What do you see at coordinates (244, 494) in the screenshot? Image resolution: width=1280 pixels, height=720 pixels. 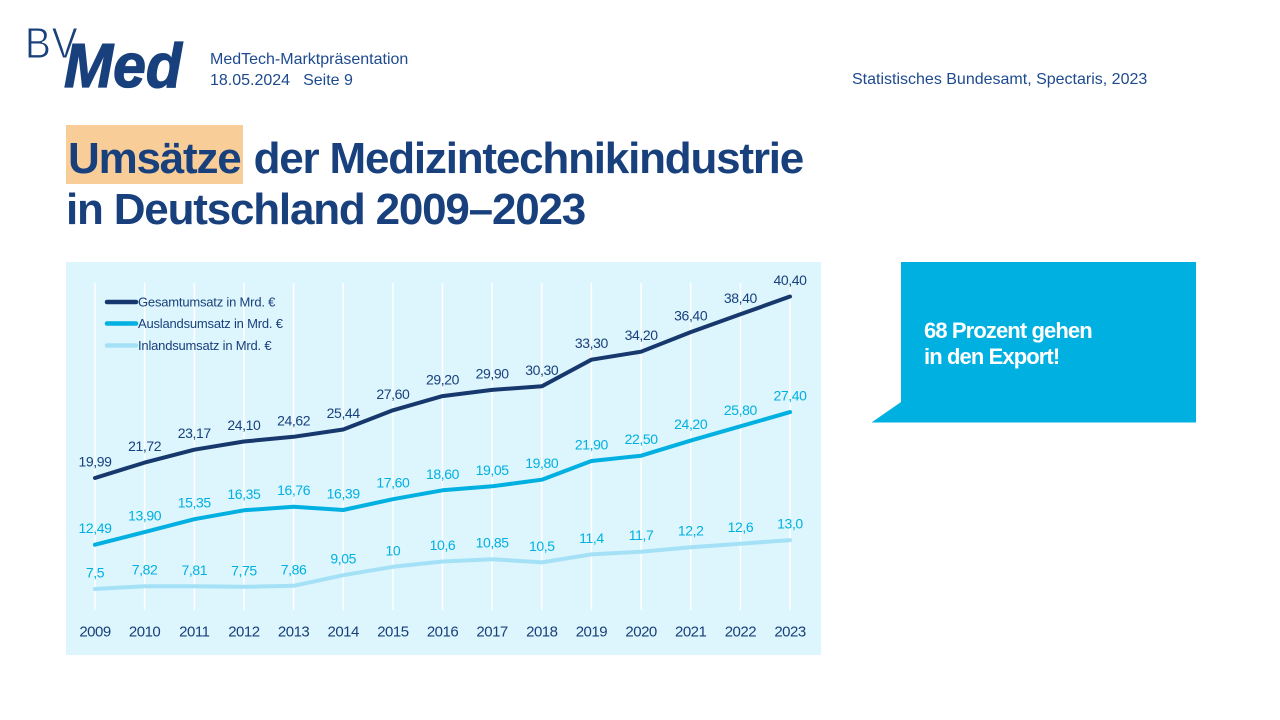 I see `svg-text: 16,35` at bounding box center [244, 494].